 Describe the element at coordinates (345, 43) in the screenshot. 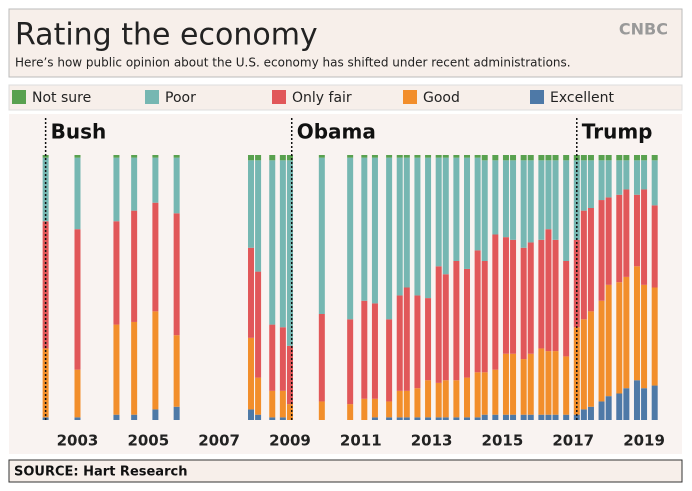

I see `header-box` at that location.